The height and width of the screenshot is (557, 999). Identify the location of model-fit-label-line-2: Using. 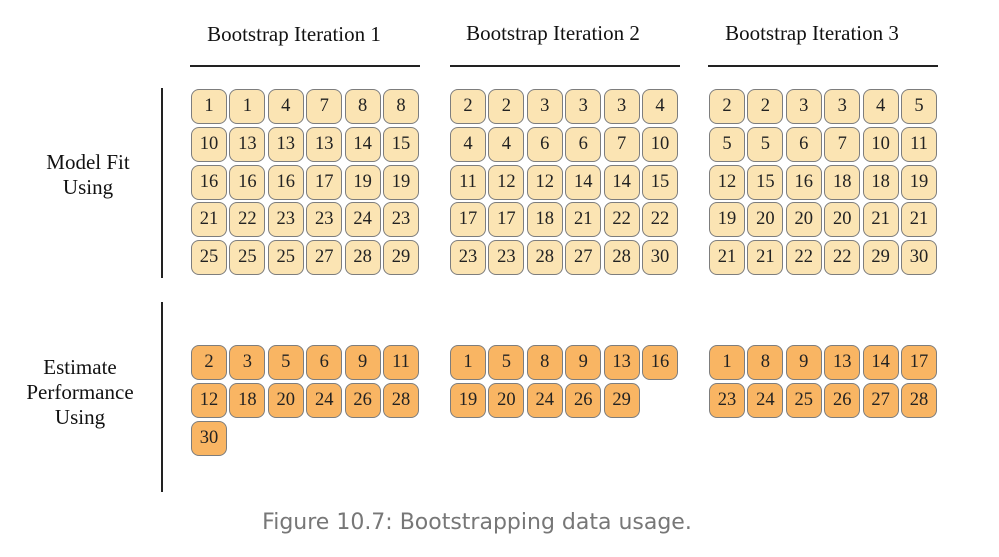
(88, 187).